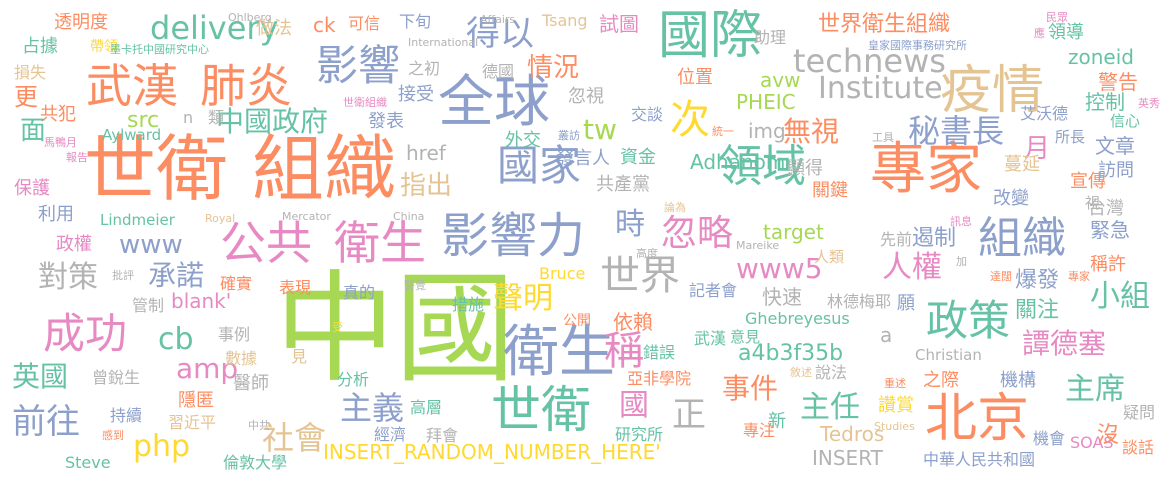  What do you see at coordinates (767, 131) in the screenshot?
I see `cloud-word: img` at bounding box center [767, 131].